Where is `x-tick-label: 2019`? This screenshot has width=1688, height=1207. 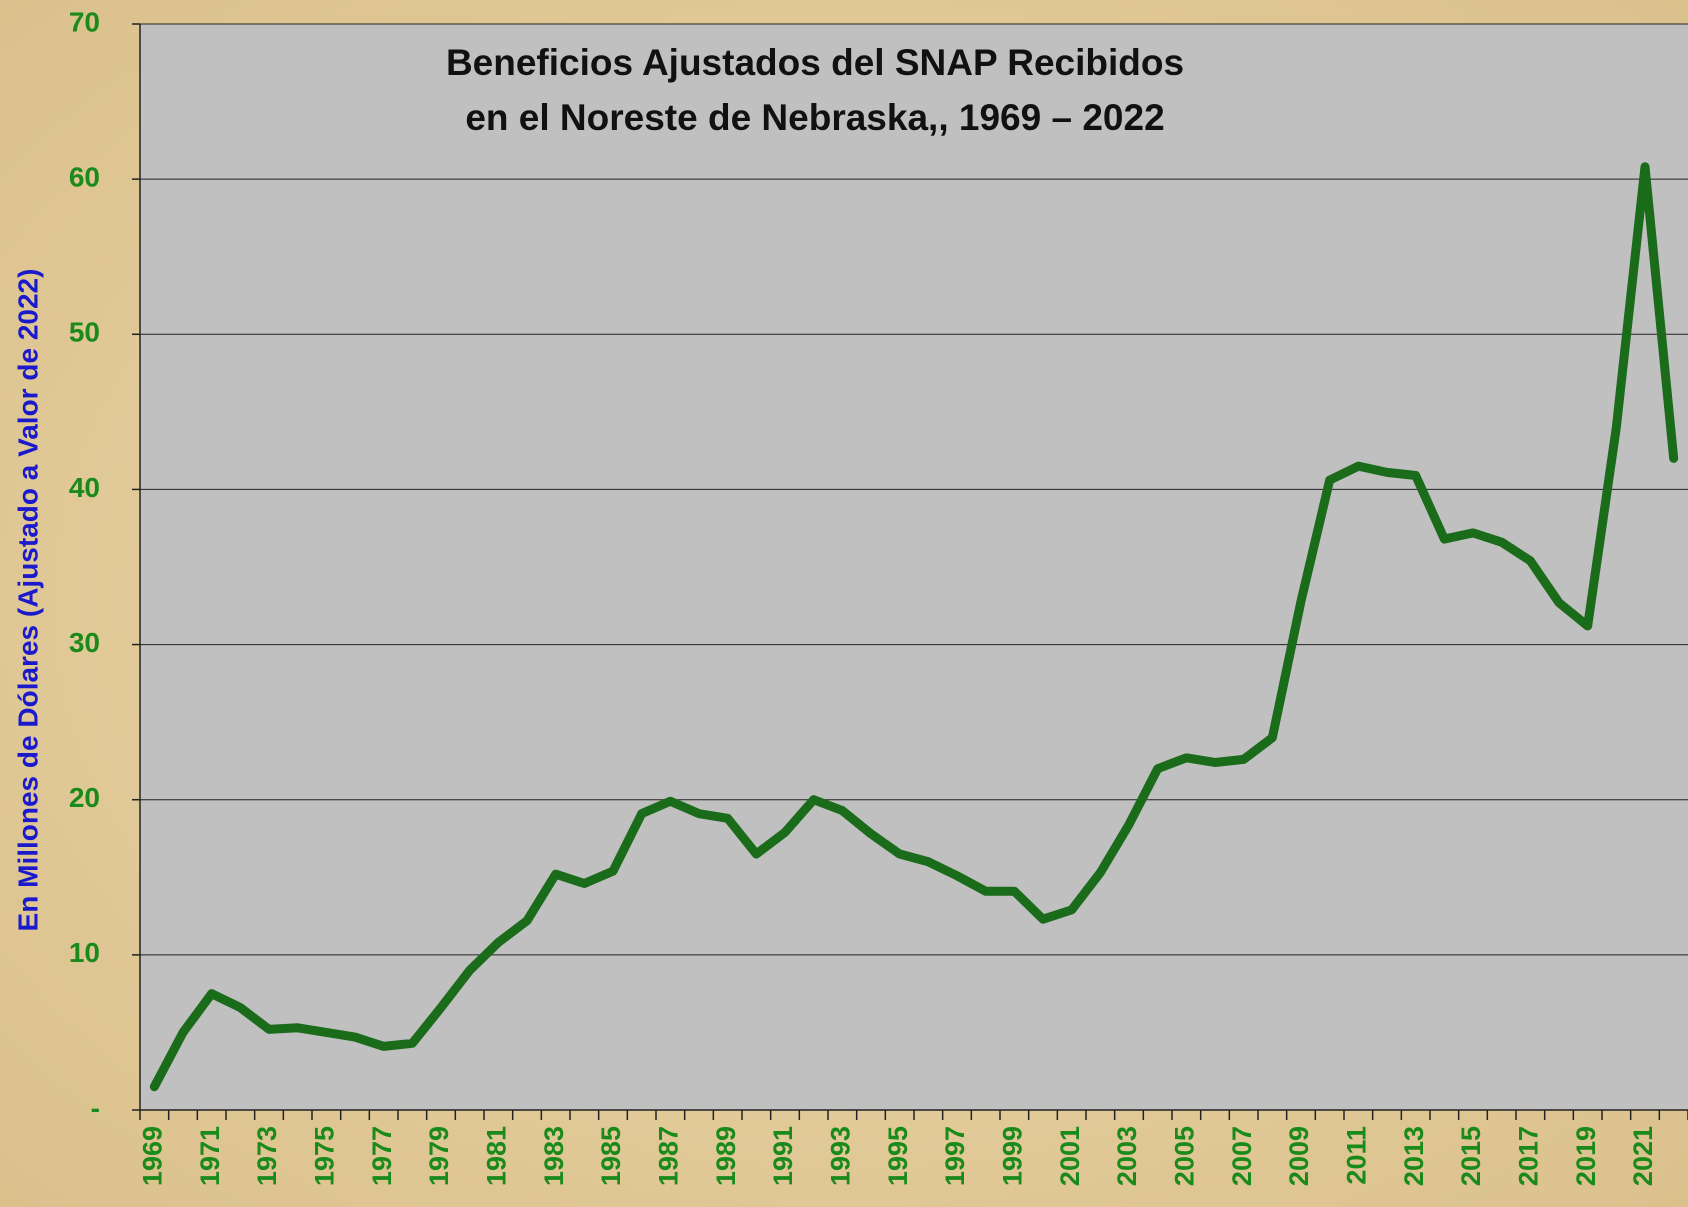 x-tick-label: 2019 is located at coordinates (1586, 1156).